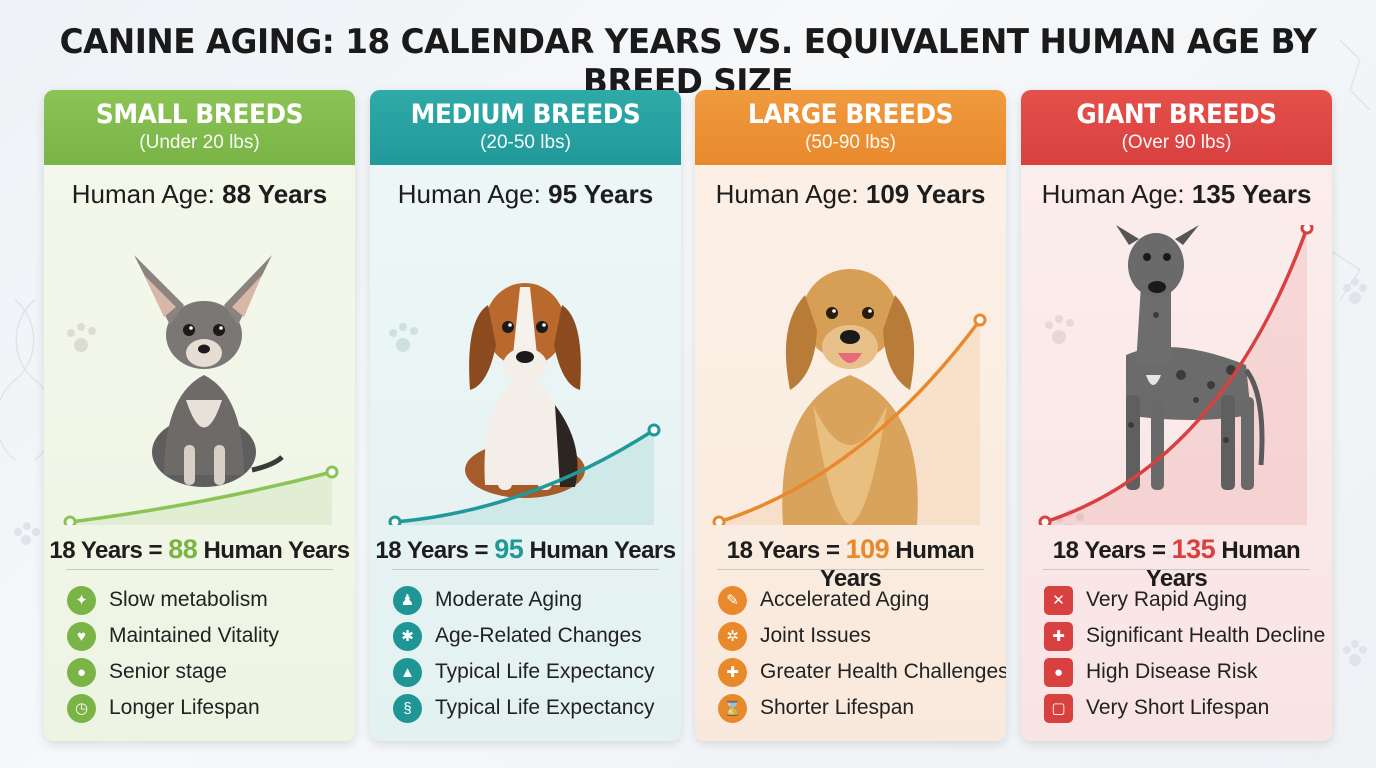 This screenshot has height=768, width=1376. I want to click on feature-item: ✦ Slow metabolism, so click(209, 600).